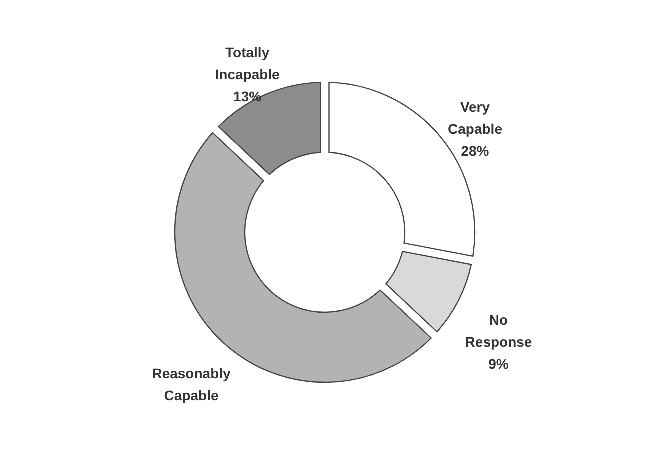  I want to click on slice-label: Very Capable, so click(475, 118).